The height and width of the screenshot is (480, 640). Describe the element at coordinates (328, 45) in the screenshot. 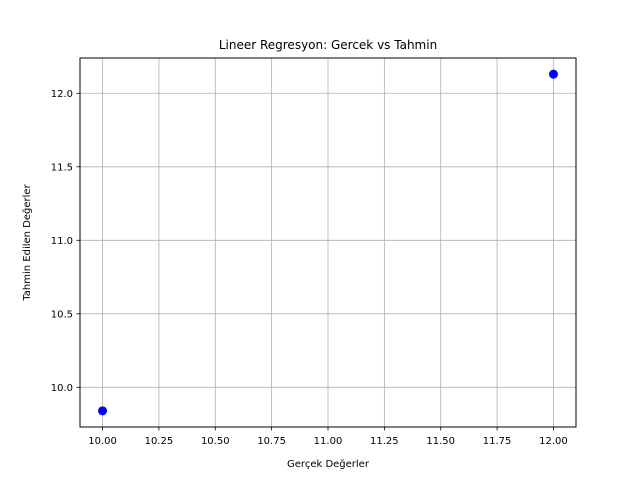

I see `chart-title: Lineer Regresyon: Gercek vs Tahmin` at that location.